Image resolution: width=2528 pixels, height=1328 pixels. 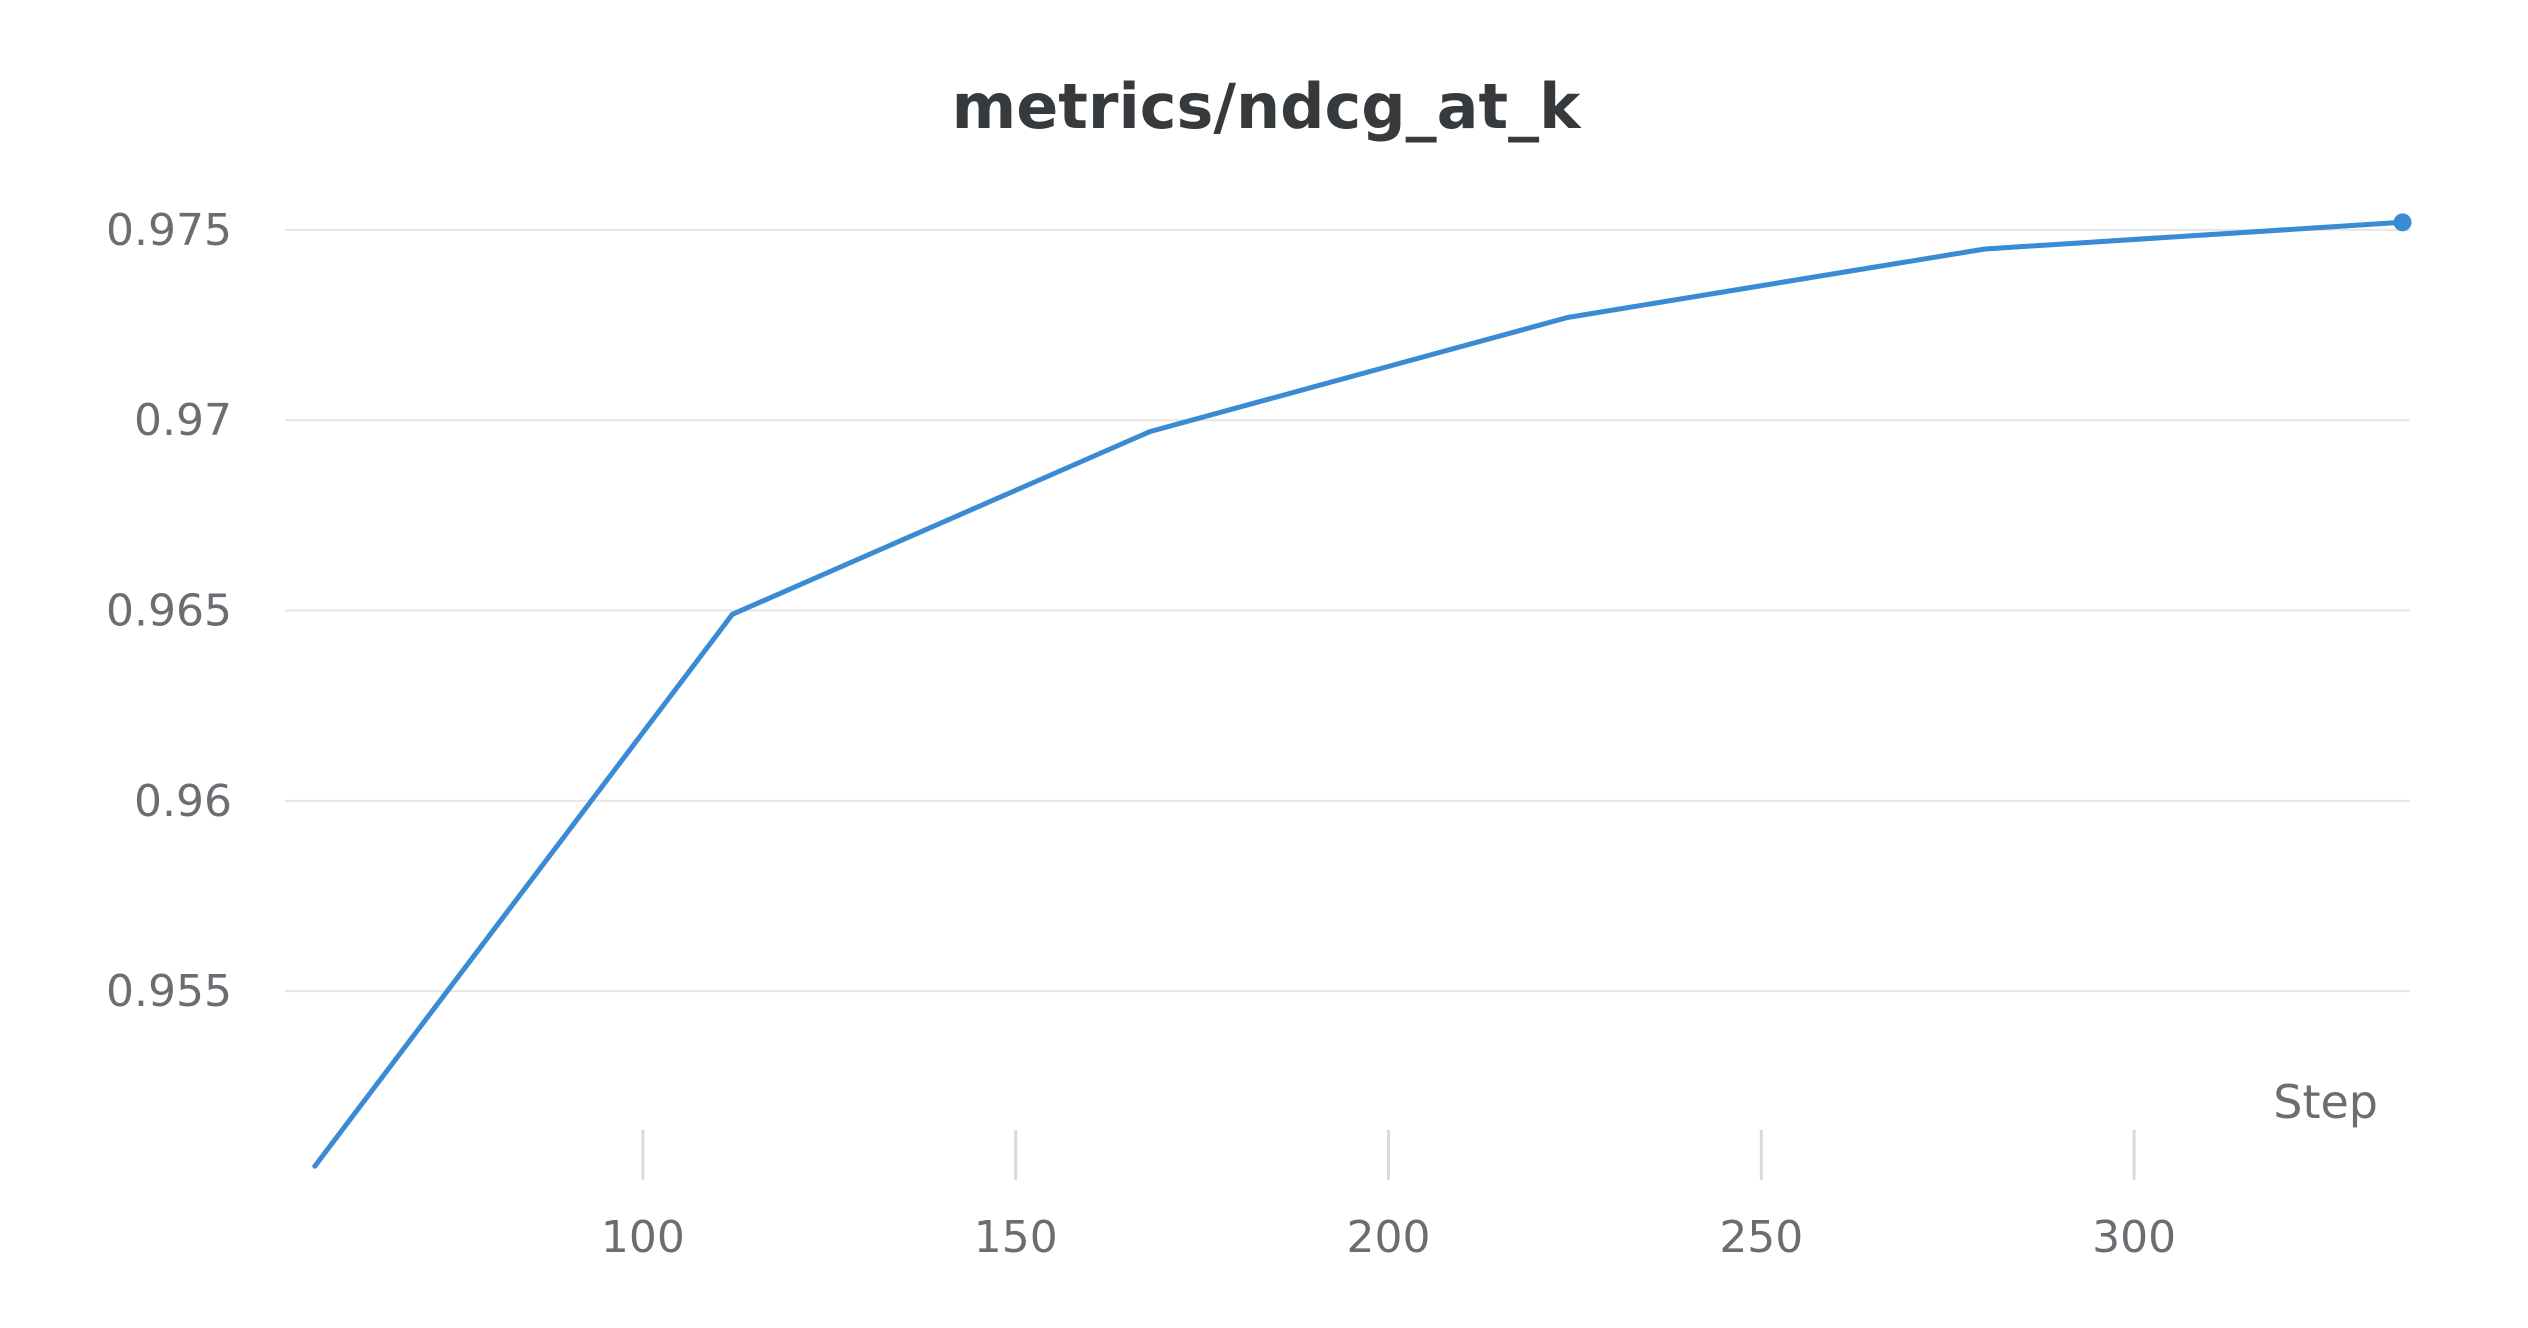 What do you see at coordinates (183, 420) in the screenshot?
I see `y-tick-label: 0.97` at bounding box center [183, 420].